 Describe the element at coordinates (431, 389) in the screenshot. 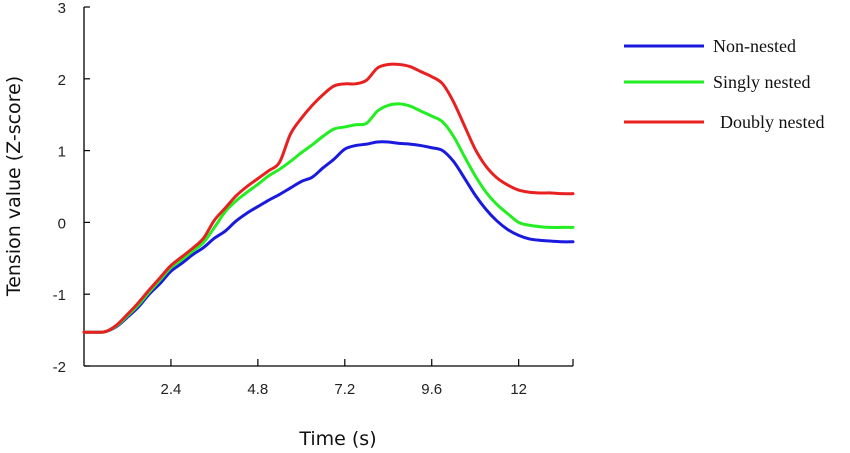

I see `x-tick-label: 9.6` at that location.